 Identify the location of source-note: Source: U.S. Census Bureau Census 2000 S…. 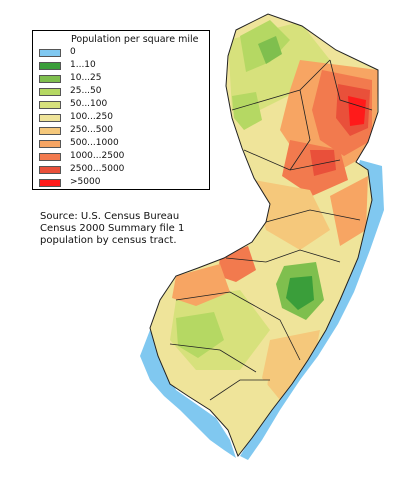
(112, 229).